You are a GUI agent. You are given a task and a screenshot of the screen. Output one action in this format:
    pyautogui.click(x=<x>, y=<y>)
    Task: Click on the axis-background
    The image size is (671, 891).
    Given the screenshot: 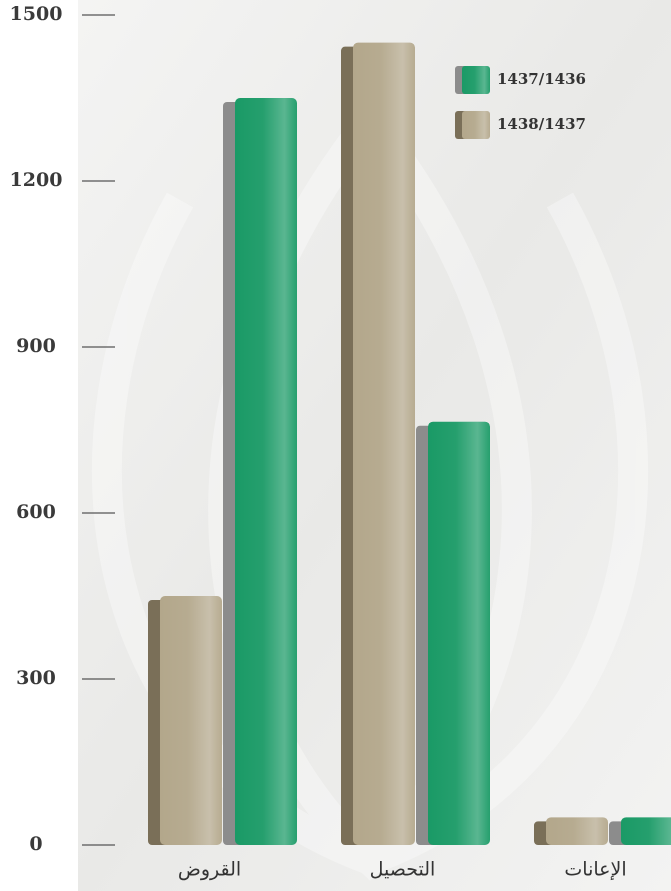 What is the action you would take?
    pyautogui.click(x=39, y=445)
    